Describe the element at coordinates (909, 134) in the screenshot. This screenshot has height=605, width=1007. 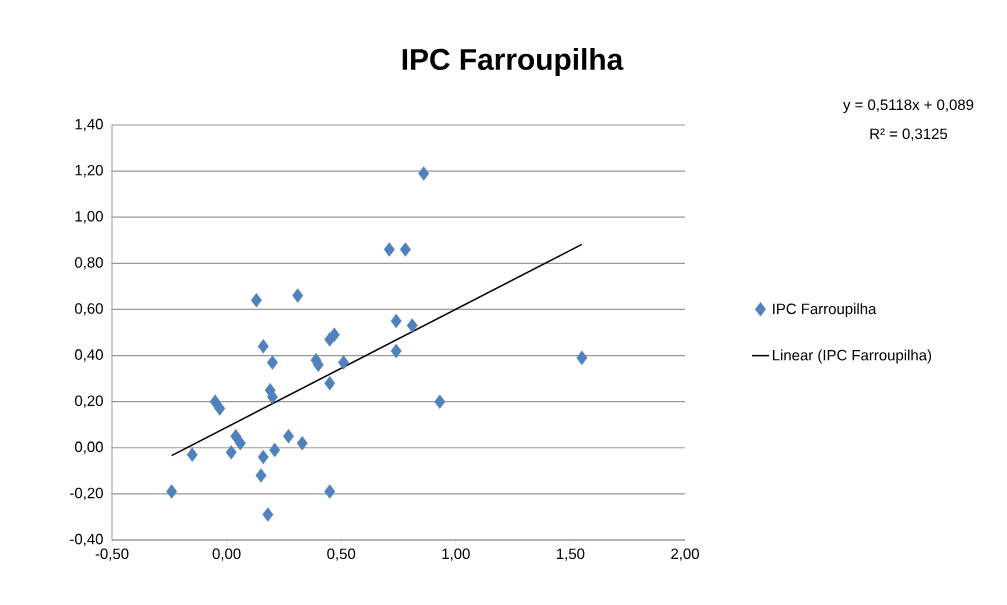
I see `text: R² = 0,3125` at that location.